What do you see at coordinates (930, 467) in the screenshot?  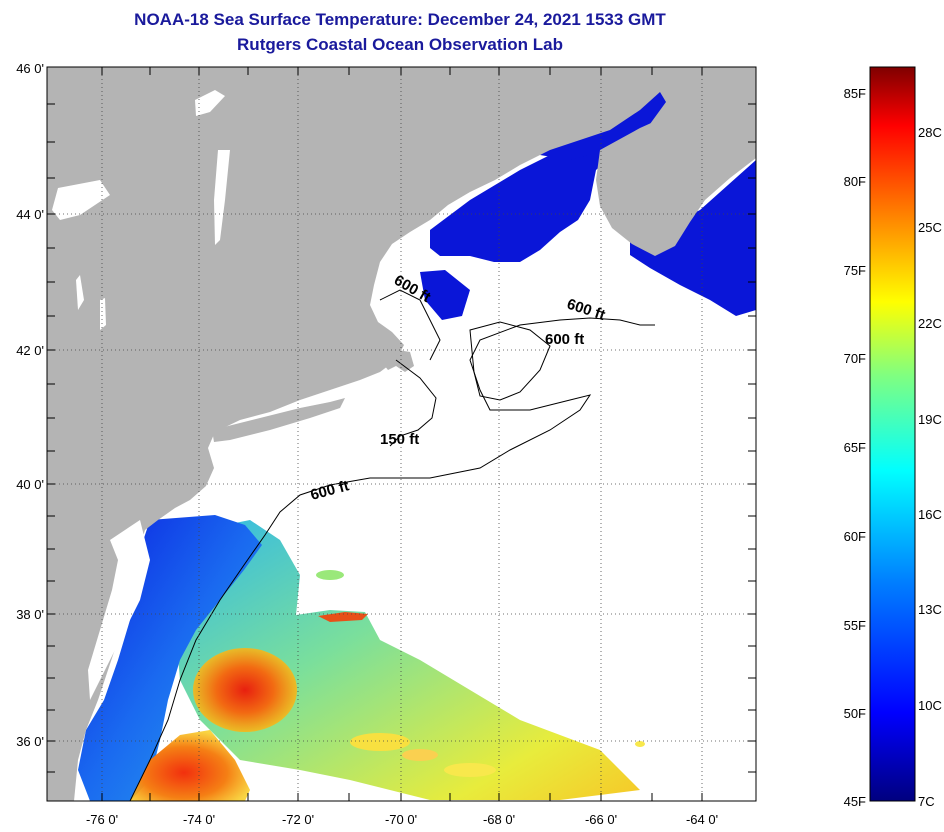 I see `colorbar-celsius-labels: 28C 25C 22C 19C 16C 13C 10C 7C` at bounding box center [930, 467].